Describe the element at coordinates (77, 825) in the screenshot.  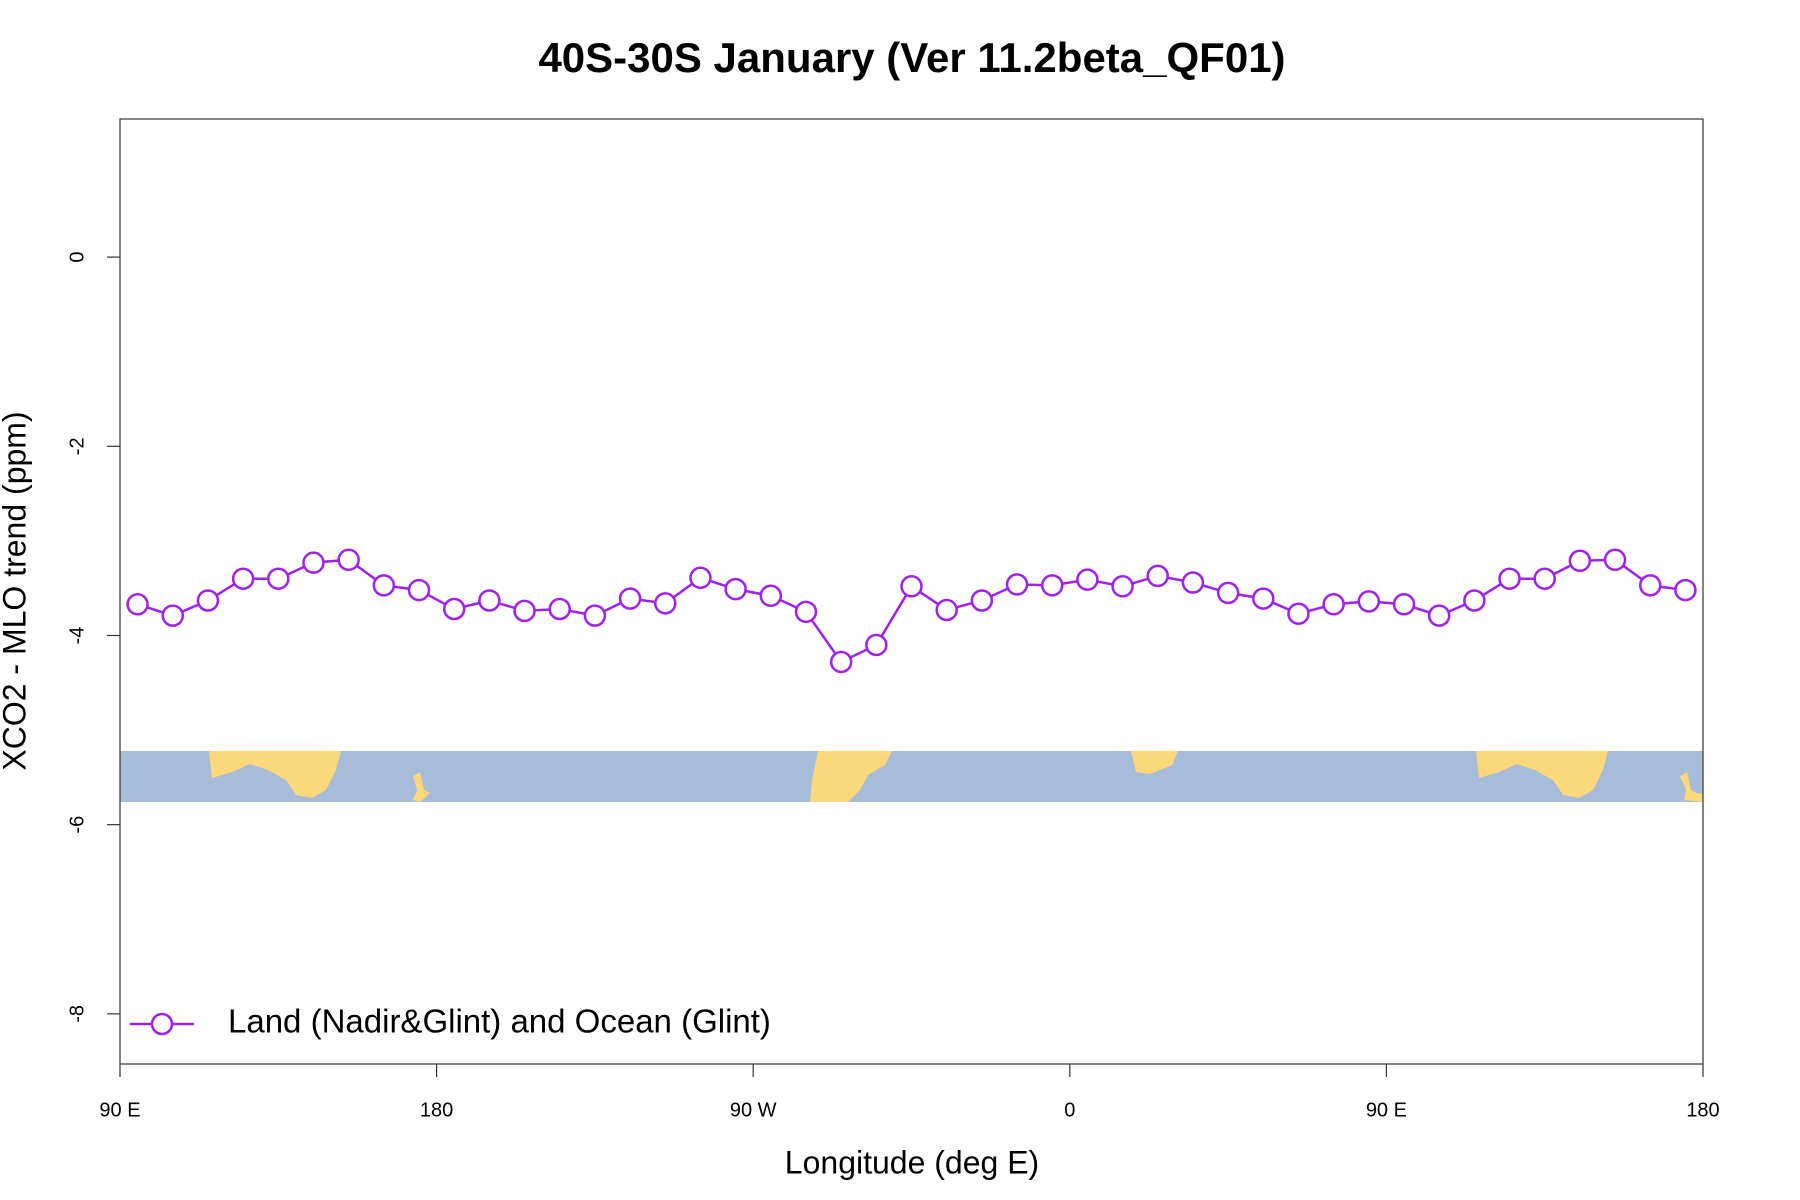
I see `y-tick-label: -6` at that location.